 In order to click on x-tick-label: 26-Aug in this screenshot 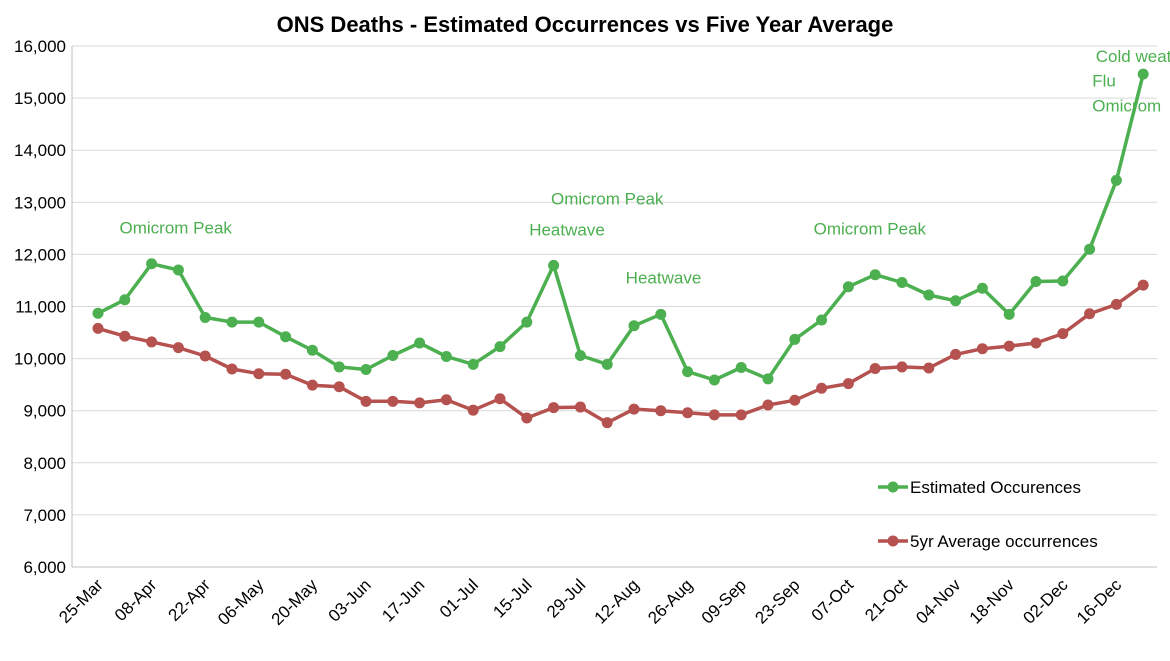, I will do `click(670, 601)`.